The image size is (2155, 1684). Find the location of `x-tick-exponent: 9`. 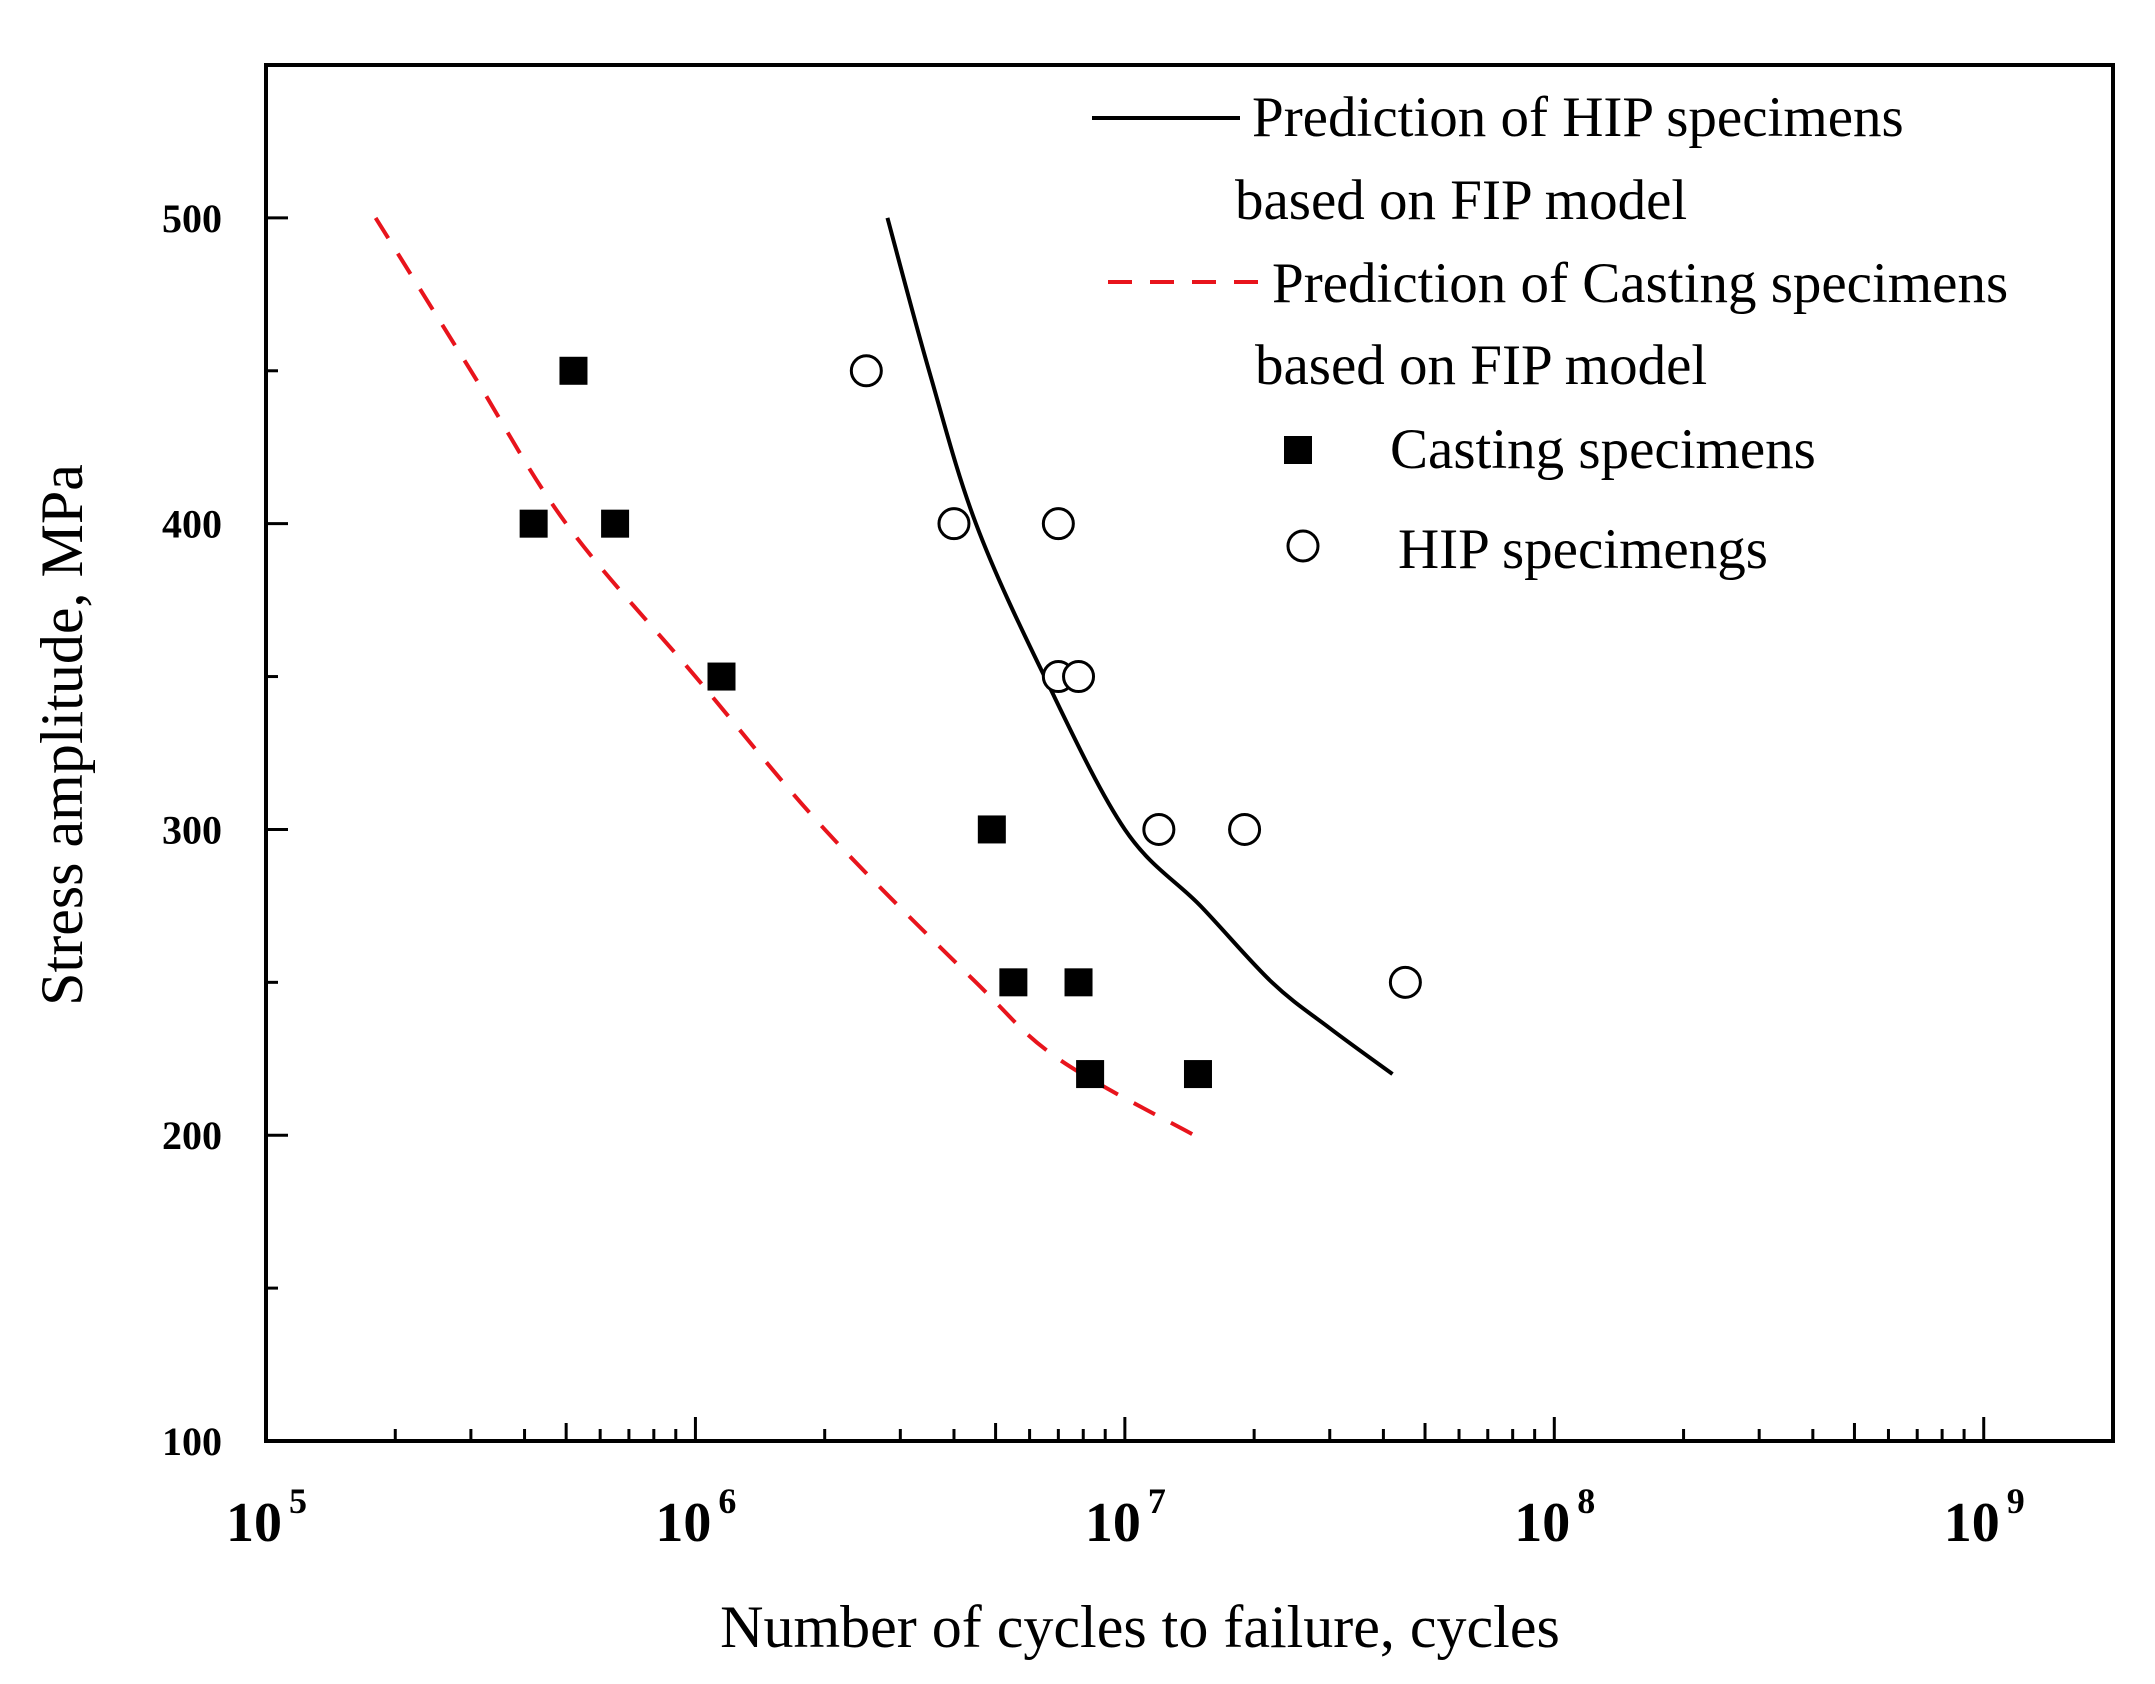

x-tick-exponent: 9 is located at coordinates (2016, 1501).